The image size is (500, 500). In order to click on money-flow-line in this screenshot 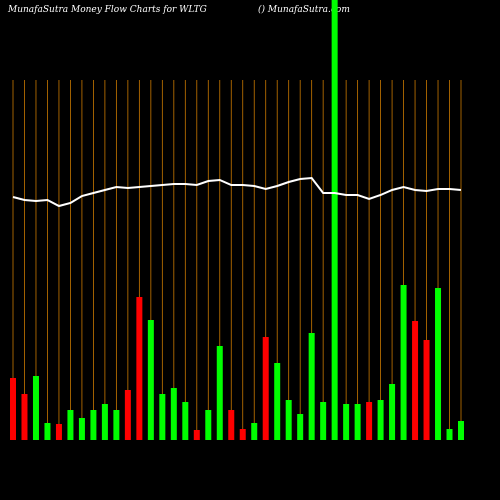, I will do `click(237, 192)`.